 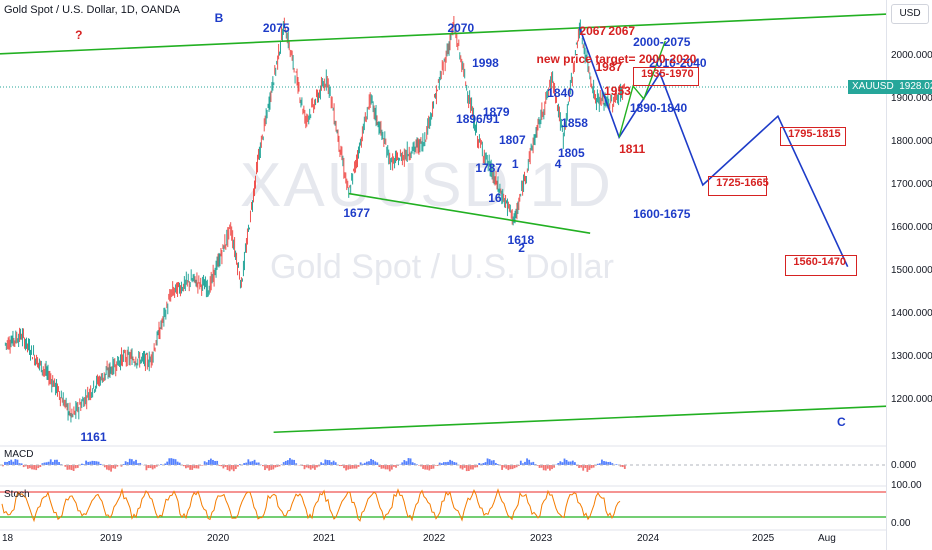 What do you see at coordinates (910, 14) in the screenshot?
I see `currency-button: USD` at bounding box center [910, 14].